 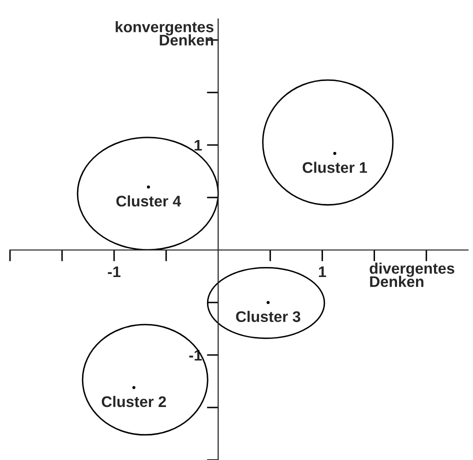 I want to click on y-axis-title: konvergentes Denken, so click(x=165, y=33).